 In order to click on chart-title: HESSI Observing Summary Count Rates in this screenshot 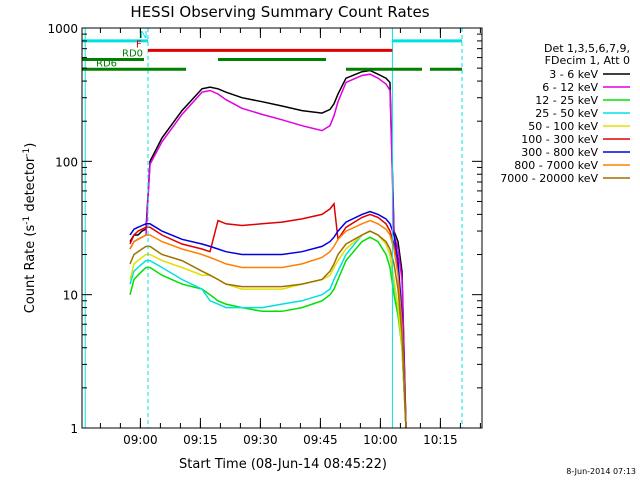, I will do `click(279, 12)`.